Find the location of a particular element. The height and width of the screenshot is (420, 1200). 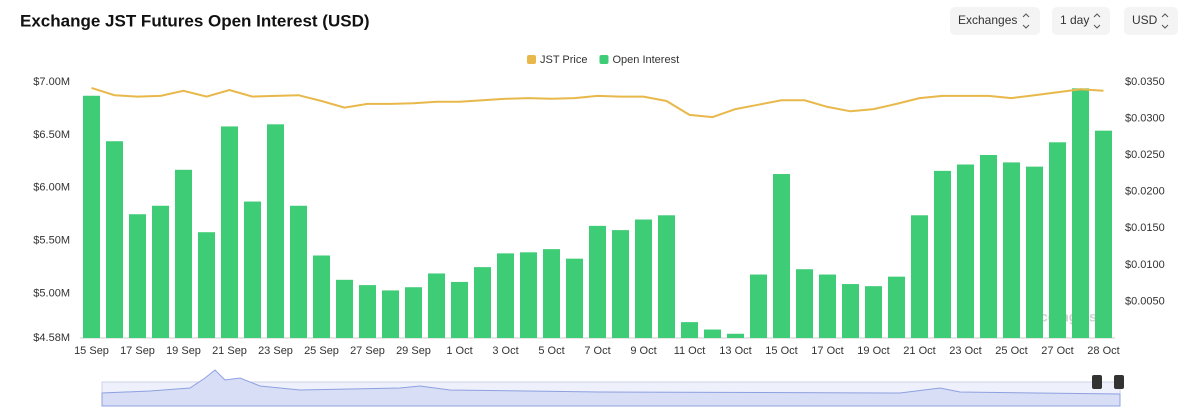

x-tick-label: 21 Sep is located at coordinates (229, 351).